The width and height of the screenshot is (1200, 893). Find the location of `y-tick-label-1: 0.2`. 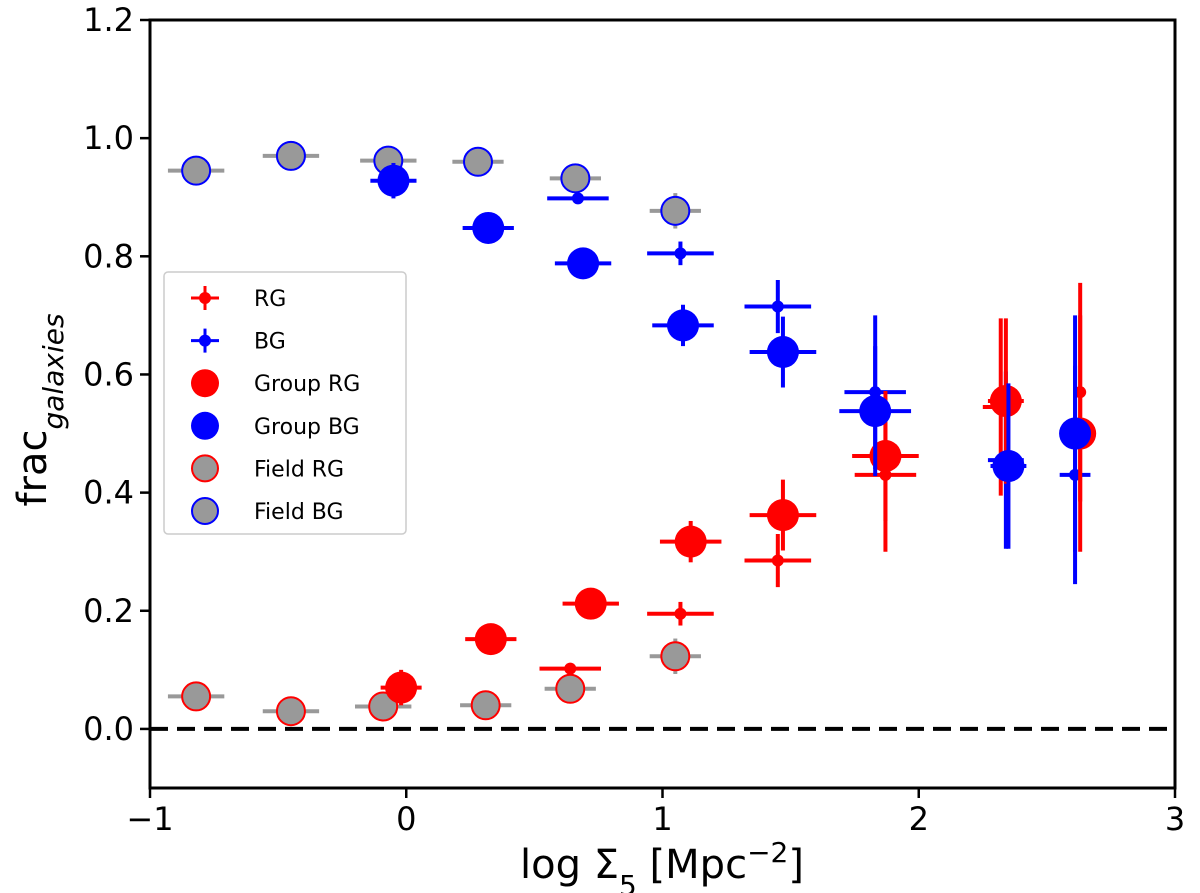

y-tick-label-1: 0.2 is located at coordinates (108, 611).